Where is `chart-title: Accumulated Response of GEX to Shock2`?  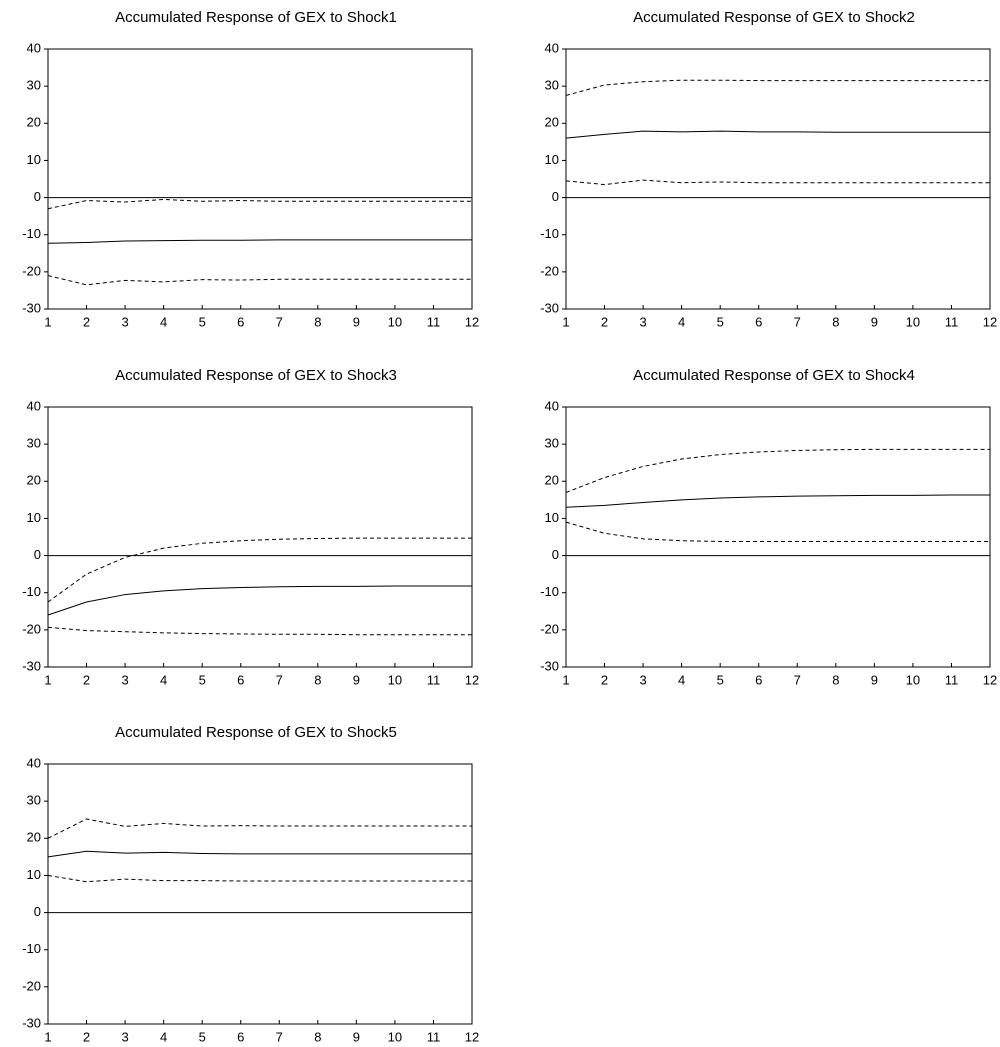
chart-title: Accumulated Response of GEX to Shock2 is located at coordinates (774, 17).